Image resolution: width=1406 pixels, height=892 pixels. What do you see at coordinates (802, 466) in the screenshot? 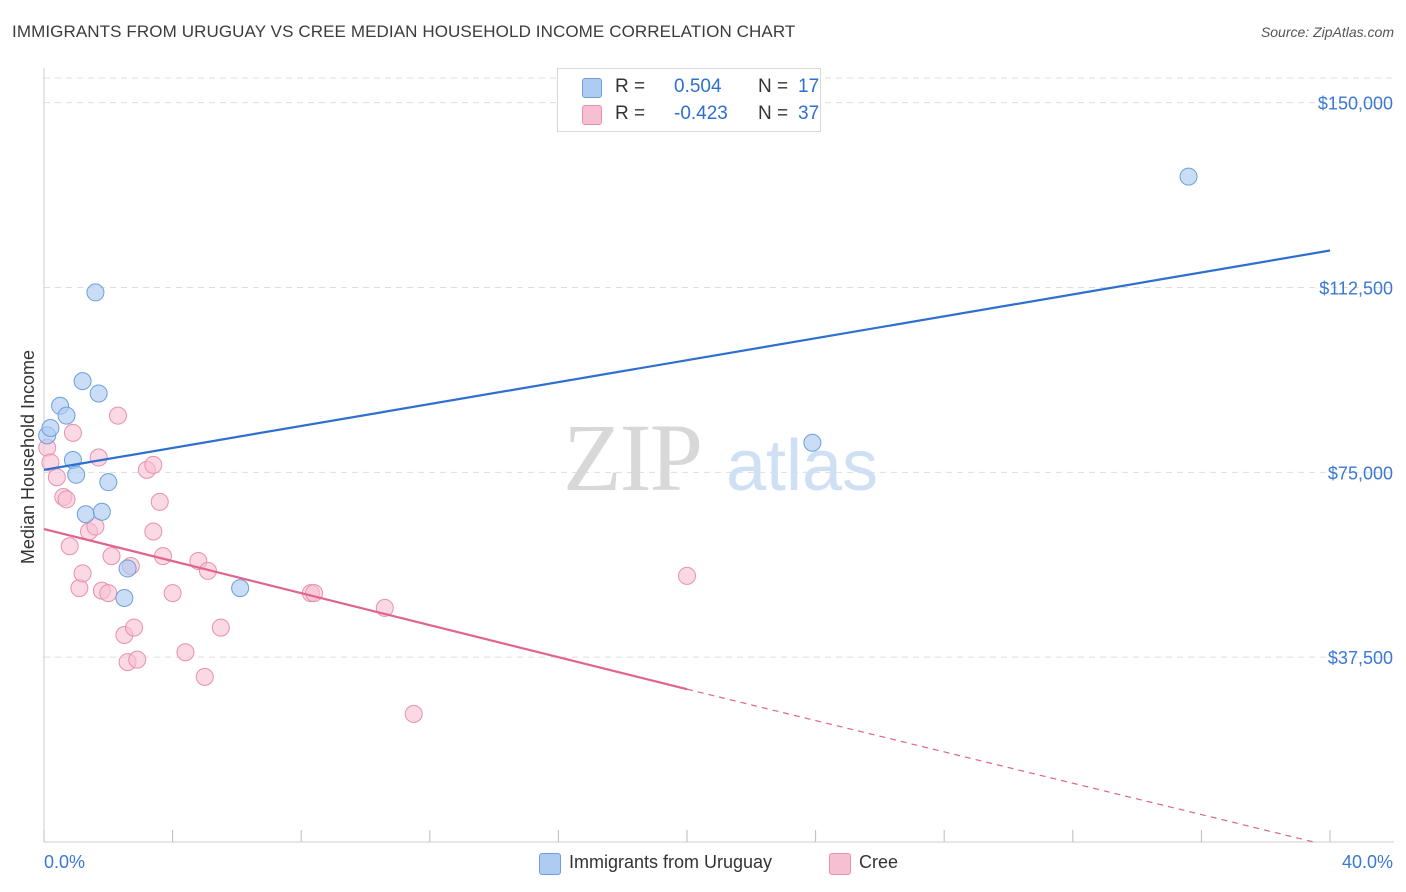
I see `watermark-atlas: atlas` at bounding box center [802, 466].